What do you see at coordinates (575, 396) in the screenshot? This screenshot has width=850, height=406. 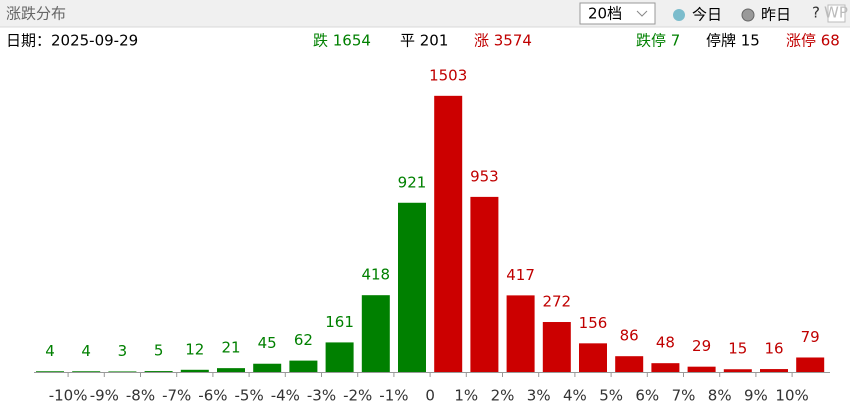 I see `x-tick-label: 4%` at bounding box center [575, 396].